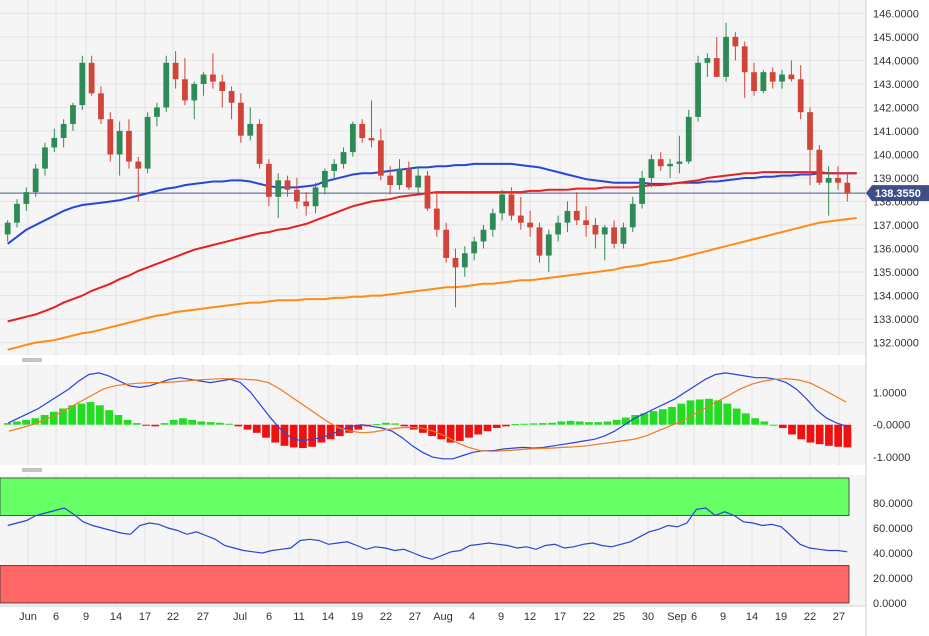  What do you see at coordinates (432, 203) in the screenshot?
I see `moving-average-line` at bounding box center [432, 203].